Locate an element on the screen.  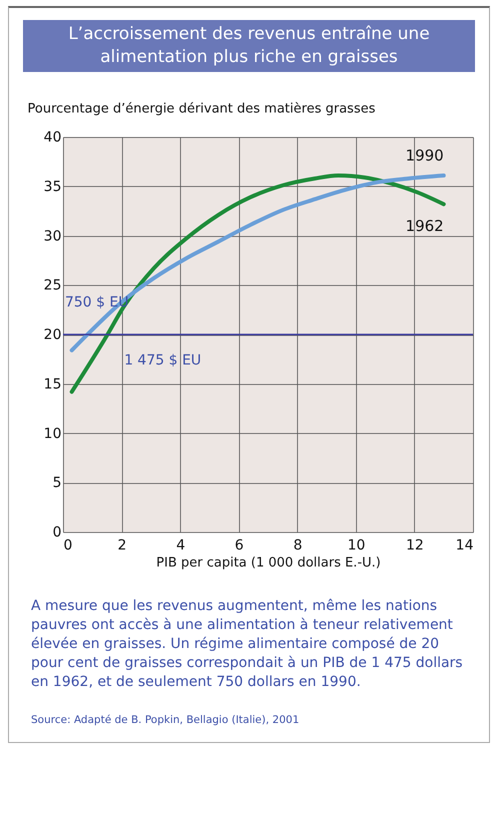
y-tick-label: 10 is located at coordinates (53, 434).